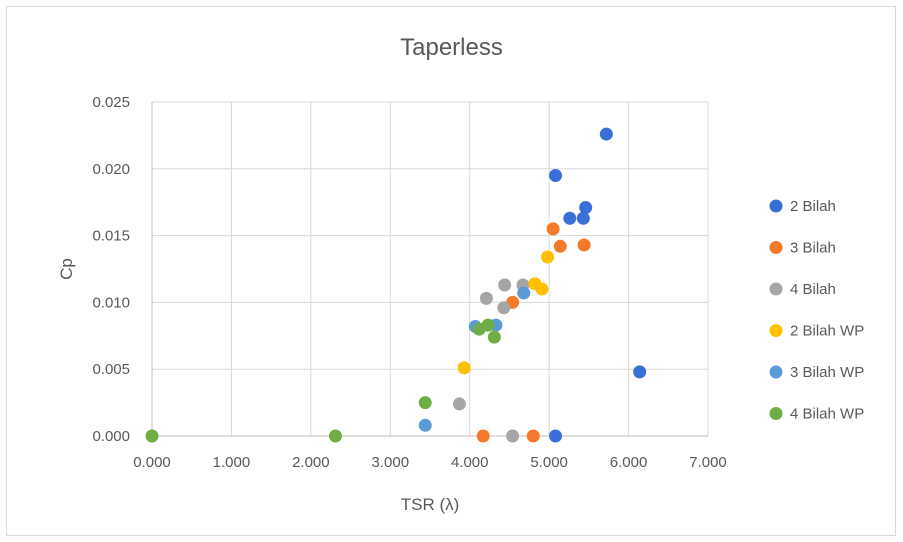 The height and width of the screenshot is (542, 903). I want to click on x-tick-label: 7.000, so click(708, 462).